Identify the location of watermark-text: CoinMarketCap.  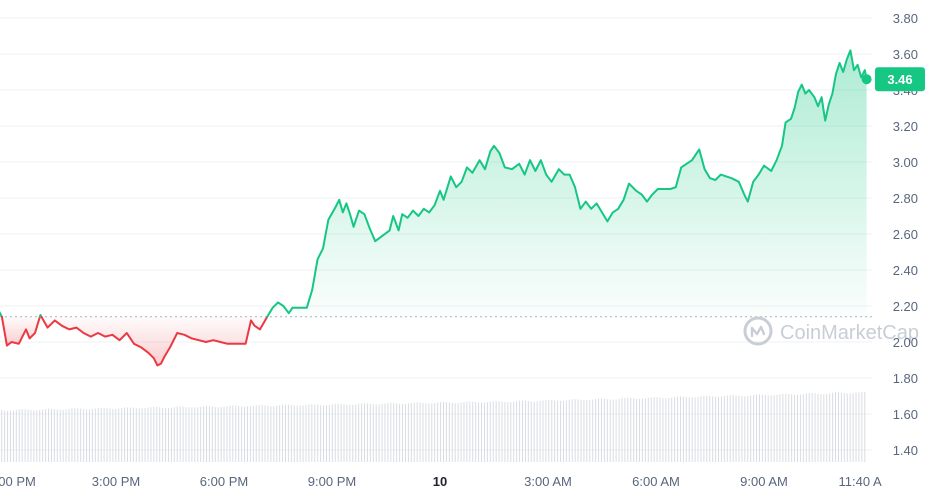
(849, 333).